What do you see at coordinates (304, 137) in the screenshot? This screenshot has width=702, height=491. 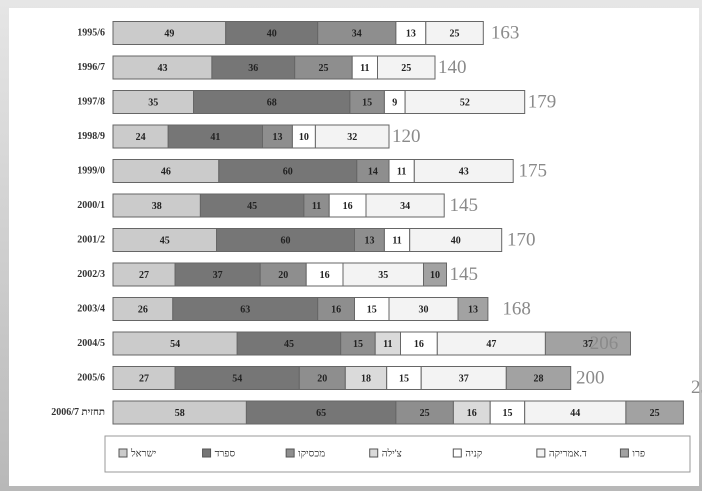 I see `value-label: 10` at bounding box center [304, 137].